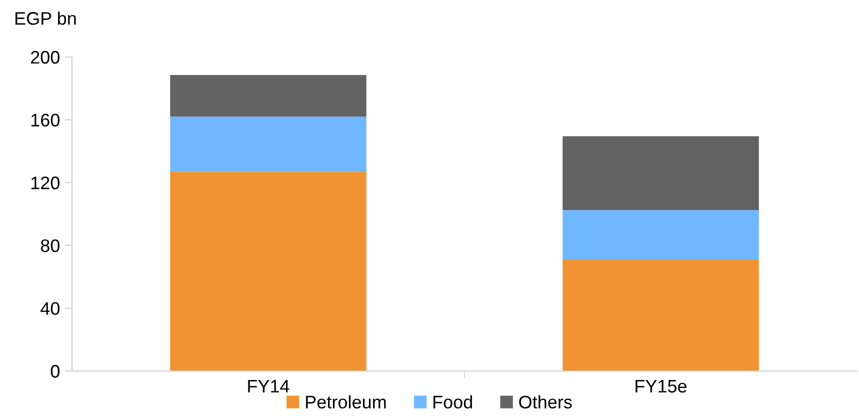 The image size is (859, 419). What do you see at coordinates (452, 401) in the screenshot?
I see `legend-label: Food` at bounding box center [452, 401].